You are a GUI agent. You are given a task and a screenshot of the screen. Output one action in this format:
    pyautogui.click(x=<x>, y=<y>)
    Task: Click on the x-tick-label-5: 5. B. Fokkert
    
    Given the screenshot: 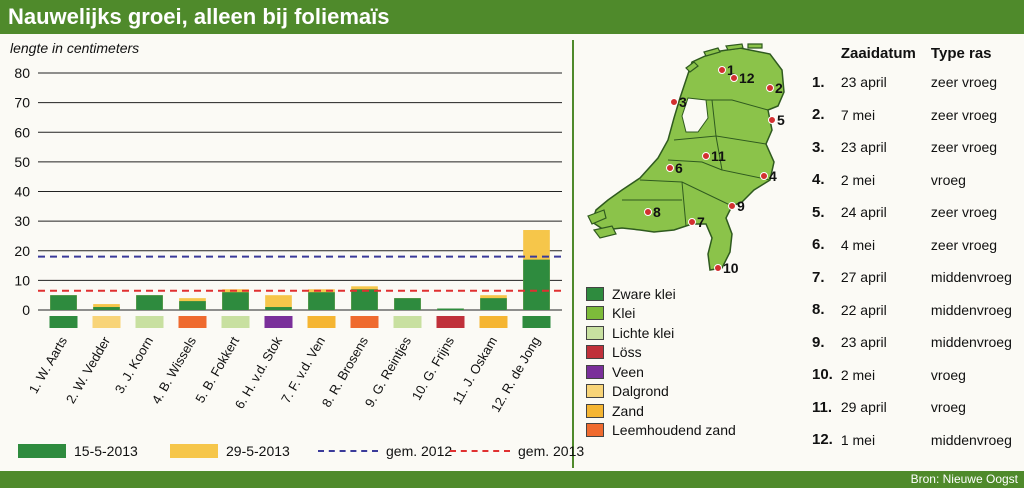 What is the action you would take?
    pyautogui.click(x=217, y=370)
    